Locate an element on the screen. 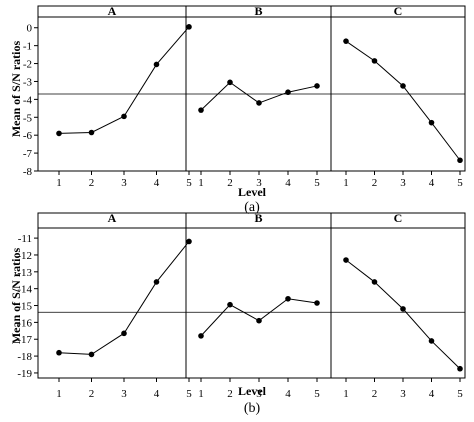  y-tick-label: -2 is located at coordinates (27, 65).